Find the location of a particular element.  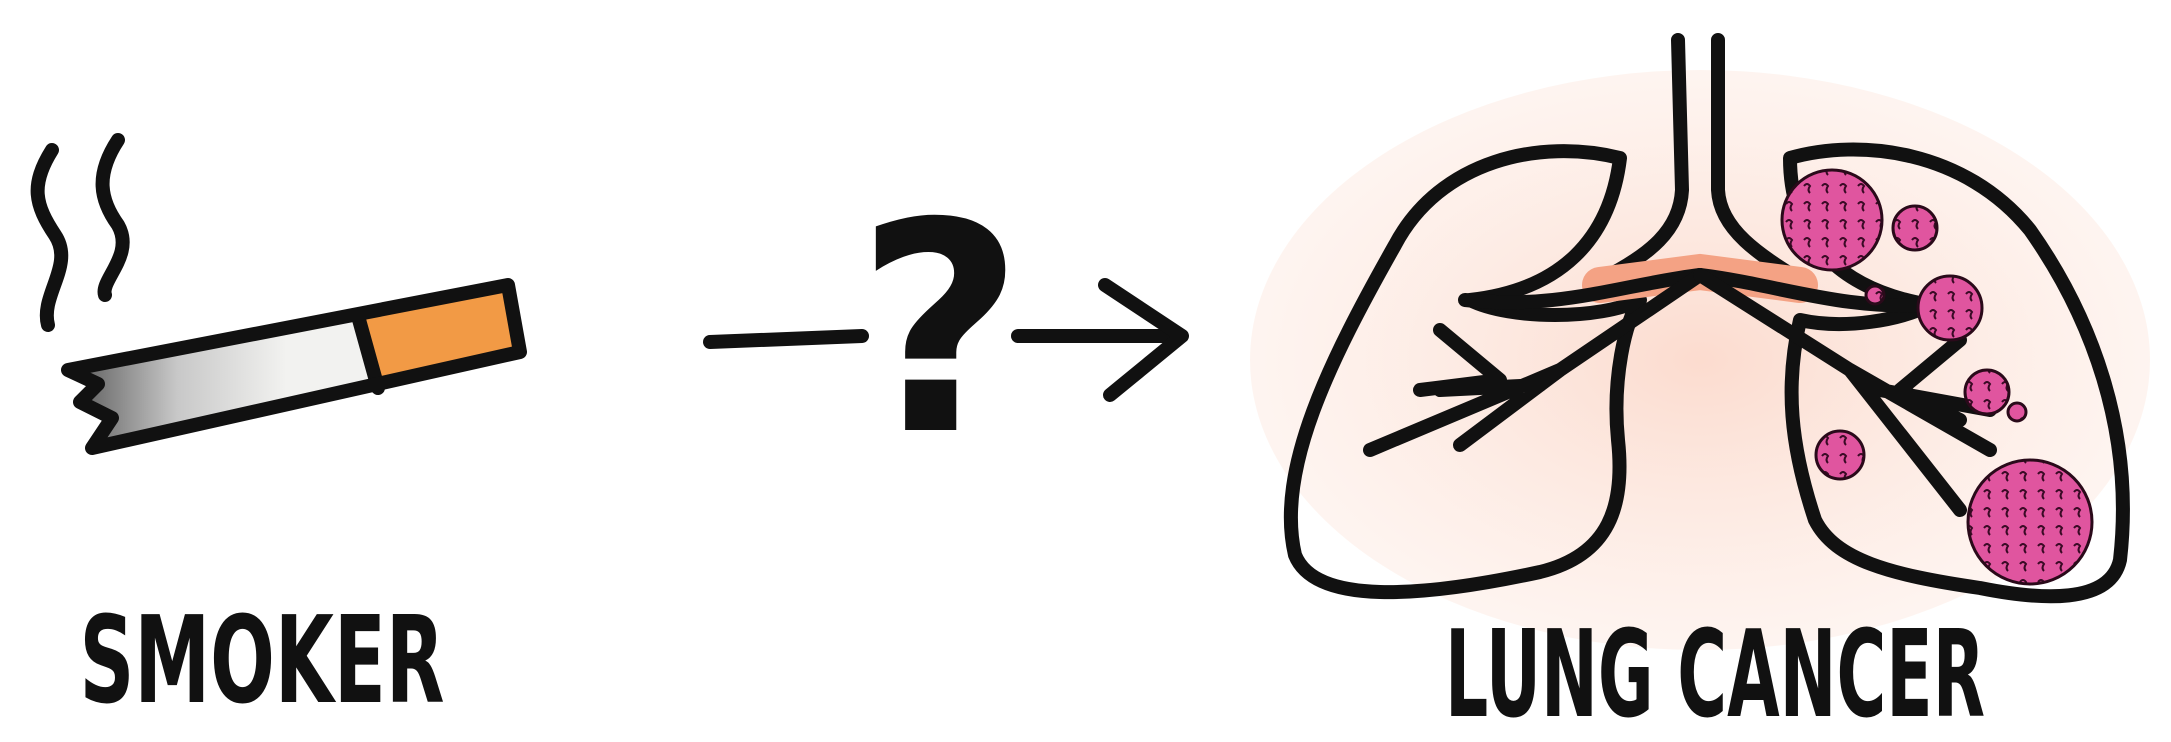

smoke is located at coordinates (80, 232).